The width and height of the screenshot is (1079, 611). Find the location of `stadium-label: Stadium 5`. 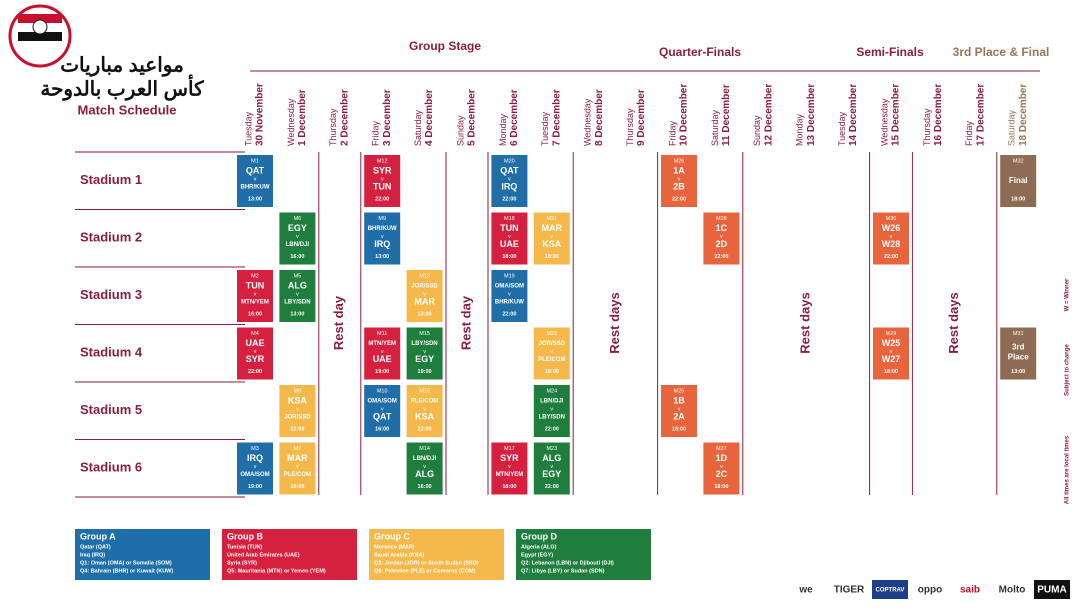

stadium-label: Stadium 5 is located at coordinates (111, 409).